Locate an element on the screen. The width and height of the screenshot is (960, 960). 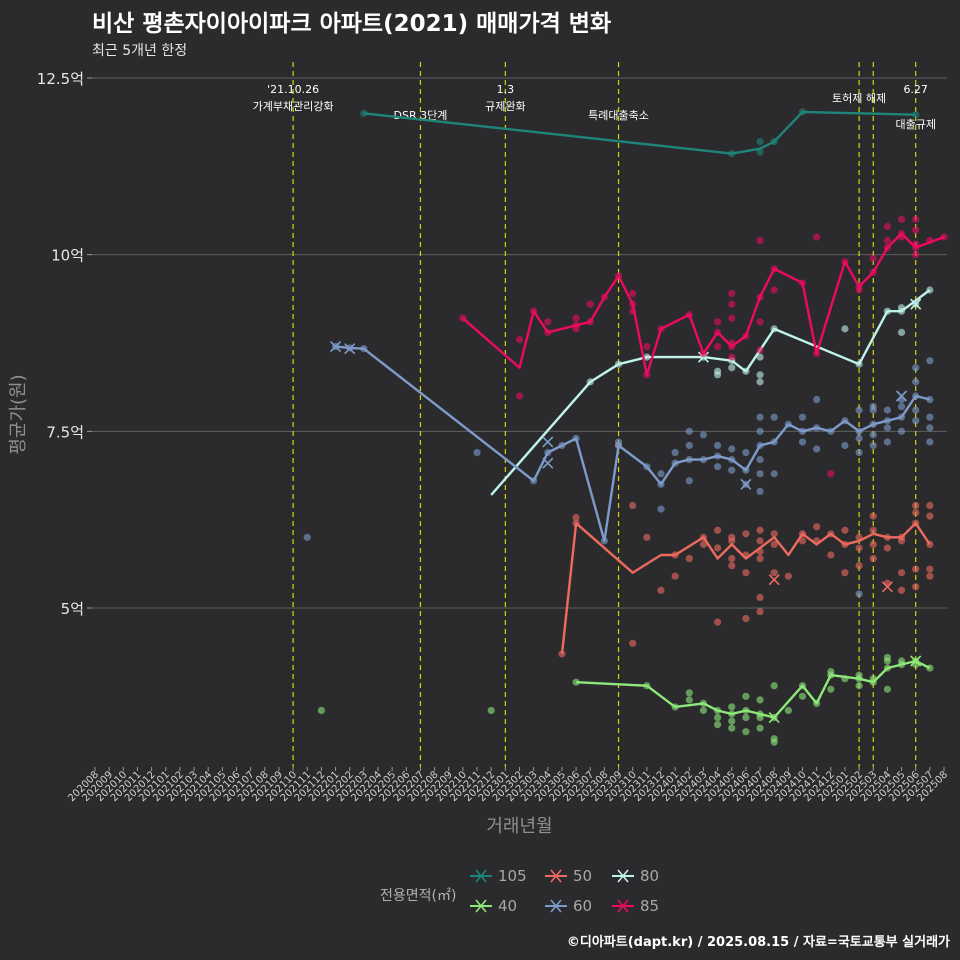
legend-item-50: 50 is located at coordinates (568, 876).